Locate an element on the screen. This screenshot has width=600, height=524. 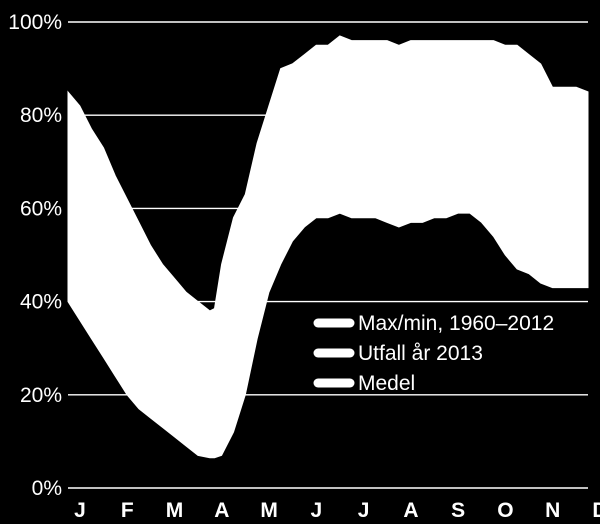
x-tick-label: D is located at coordinates (596, 510).